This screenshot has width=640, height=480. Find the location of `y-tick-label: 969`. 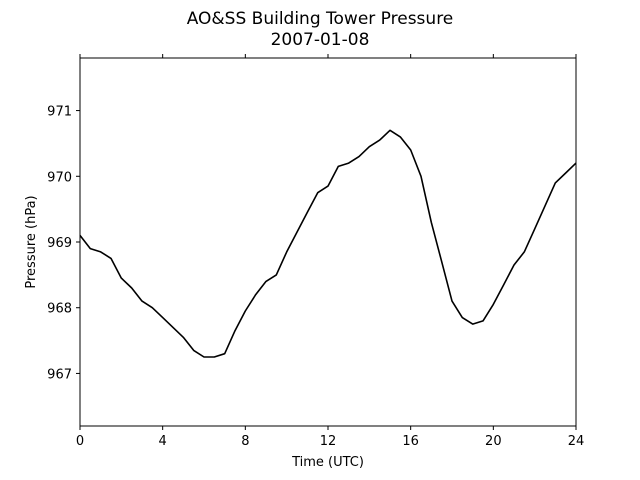

y-tick-label: 969 is located at coordinates (59, 243).